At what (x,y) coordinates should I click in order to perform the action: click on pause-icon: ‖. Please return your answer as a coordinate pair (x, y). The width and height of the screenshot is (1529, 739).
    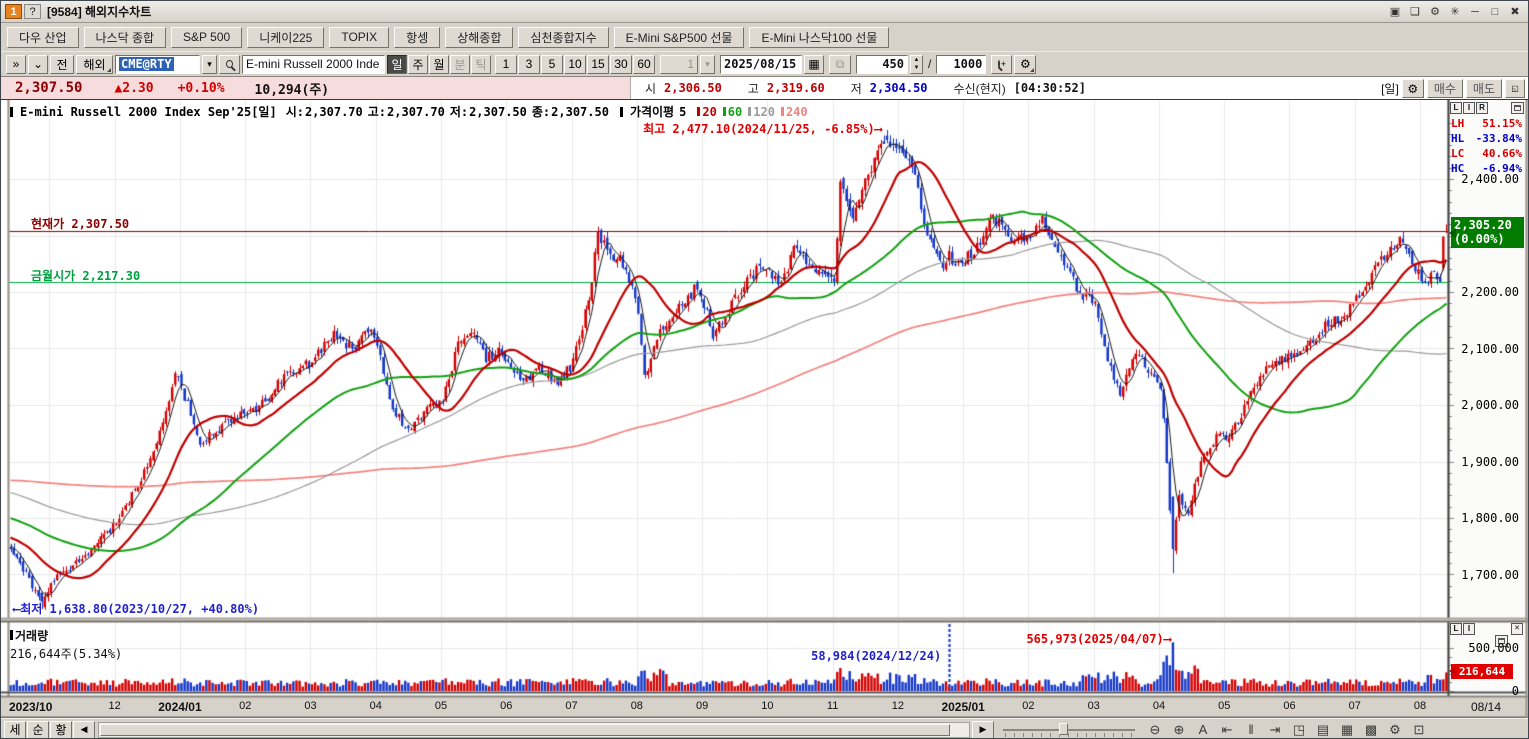
    Looking at the image, I should click on (1251, 730).